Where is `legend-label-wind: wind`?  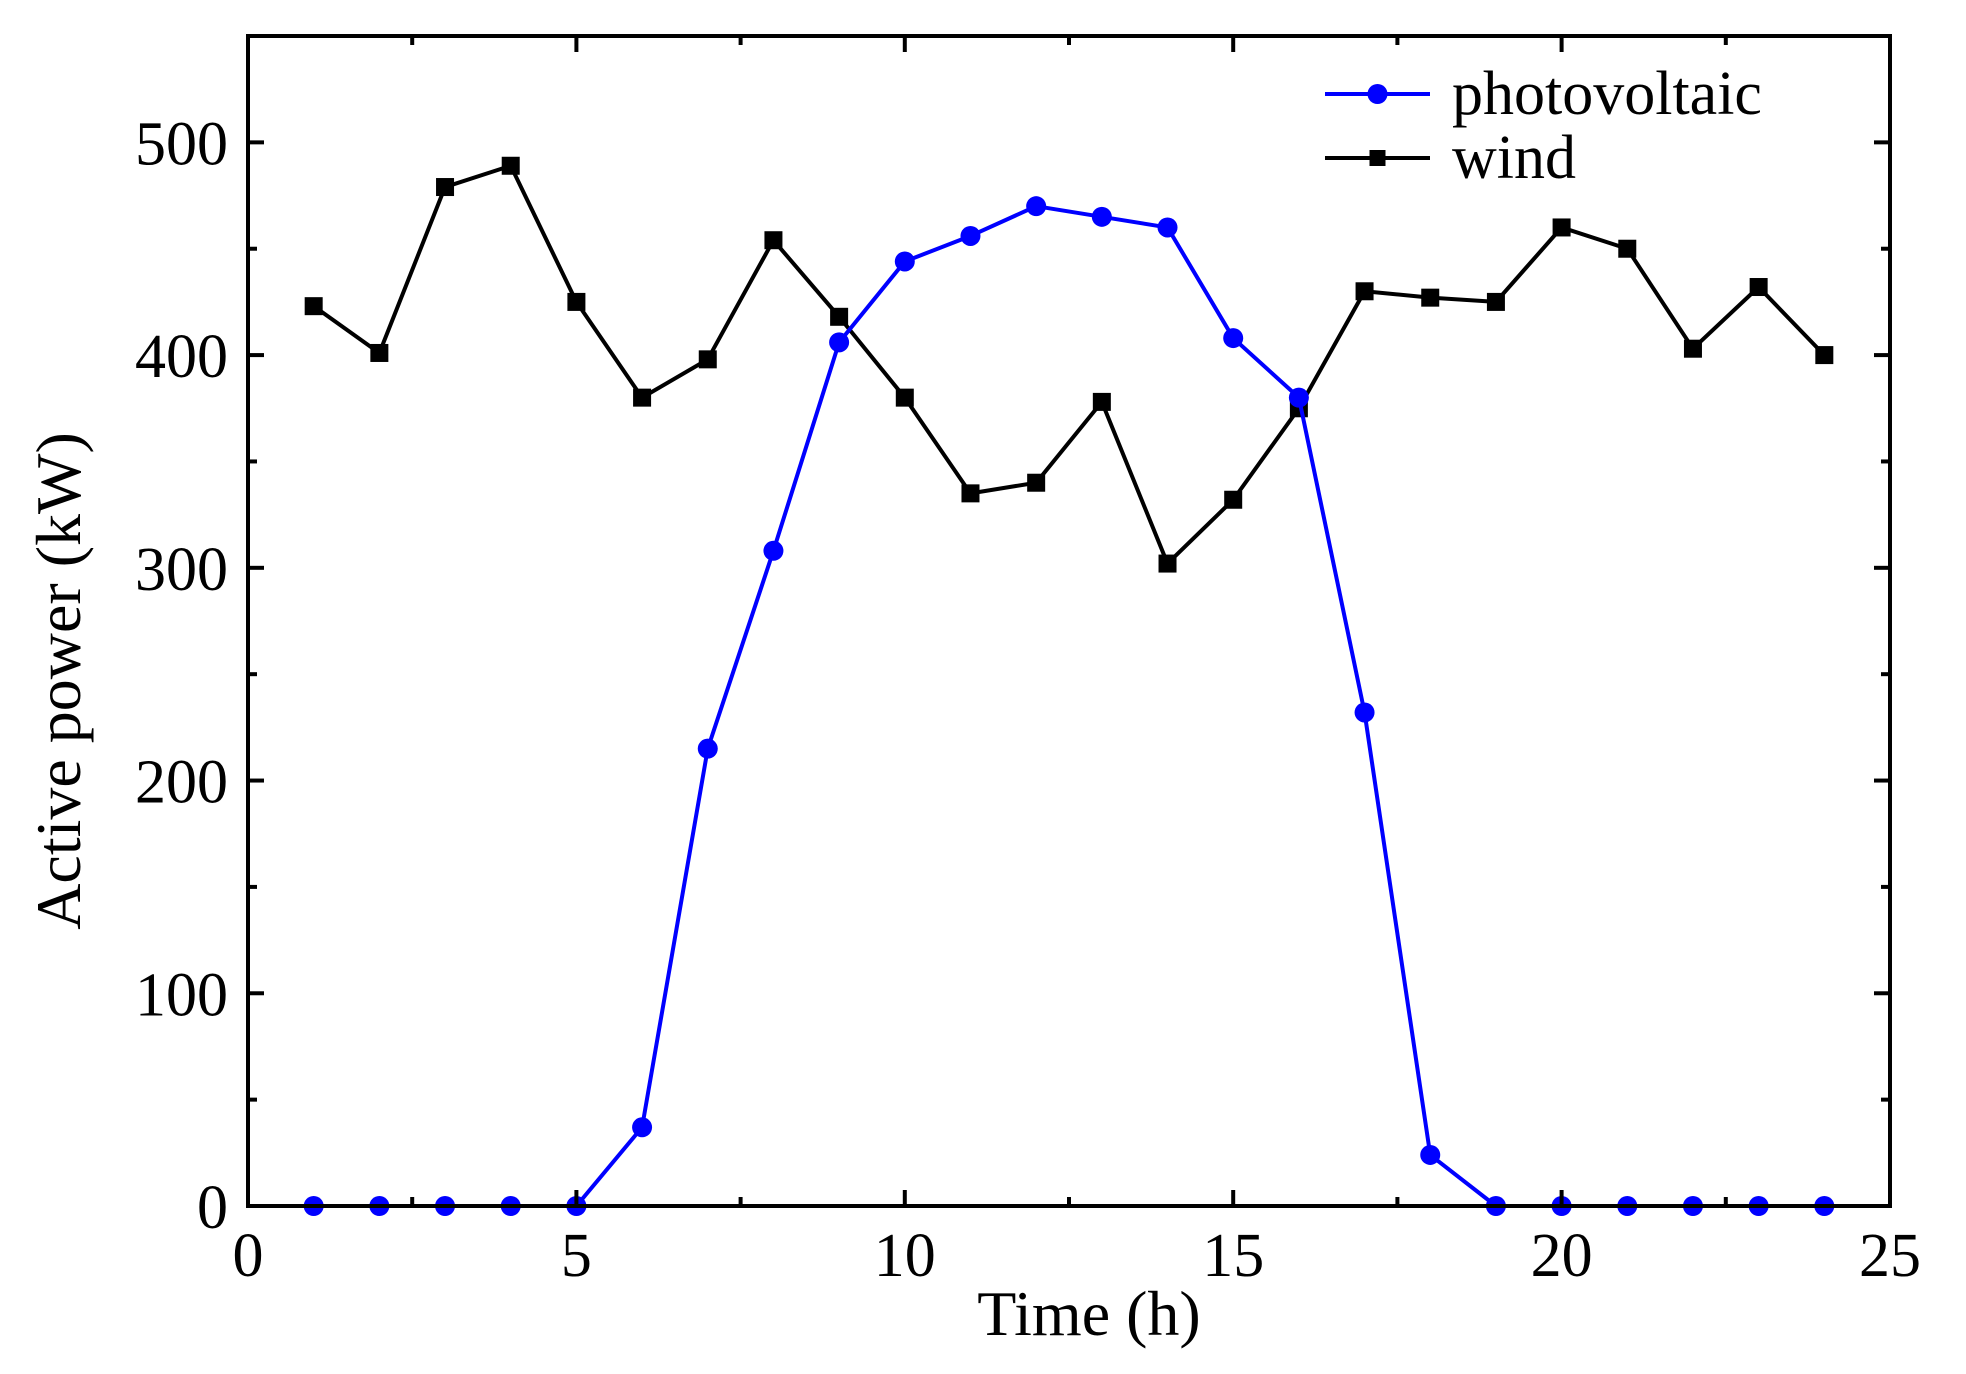
legend-label-wind: wind is located at coordinates (1514, 158).